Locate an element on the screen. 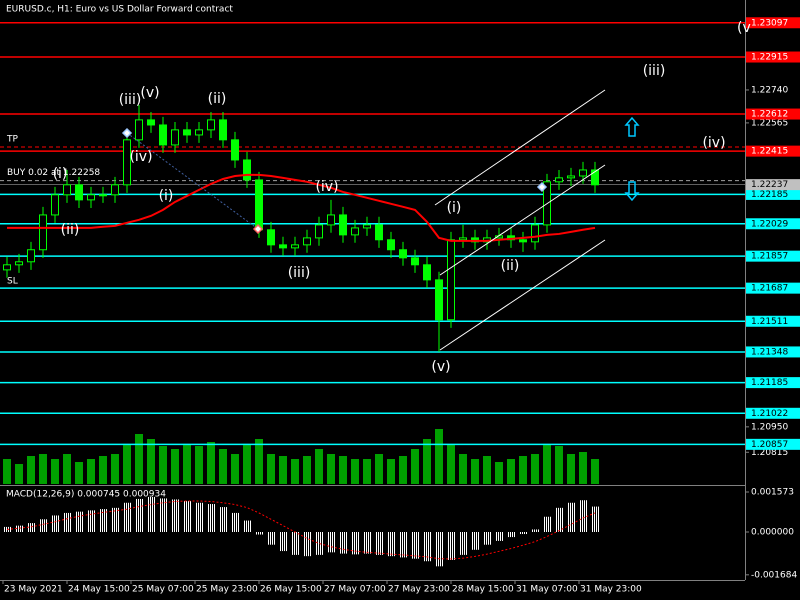 The width and height of the screenshot is (800, 600). current-price-box is located at coordinates (773, 185).